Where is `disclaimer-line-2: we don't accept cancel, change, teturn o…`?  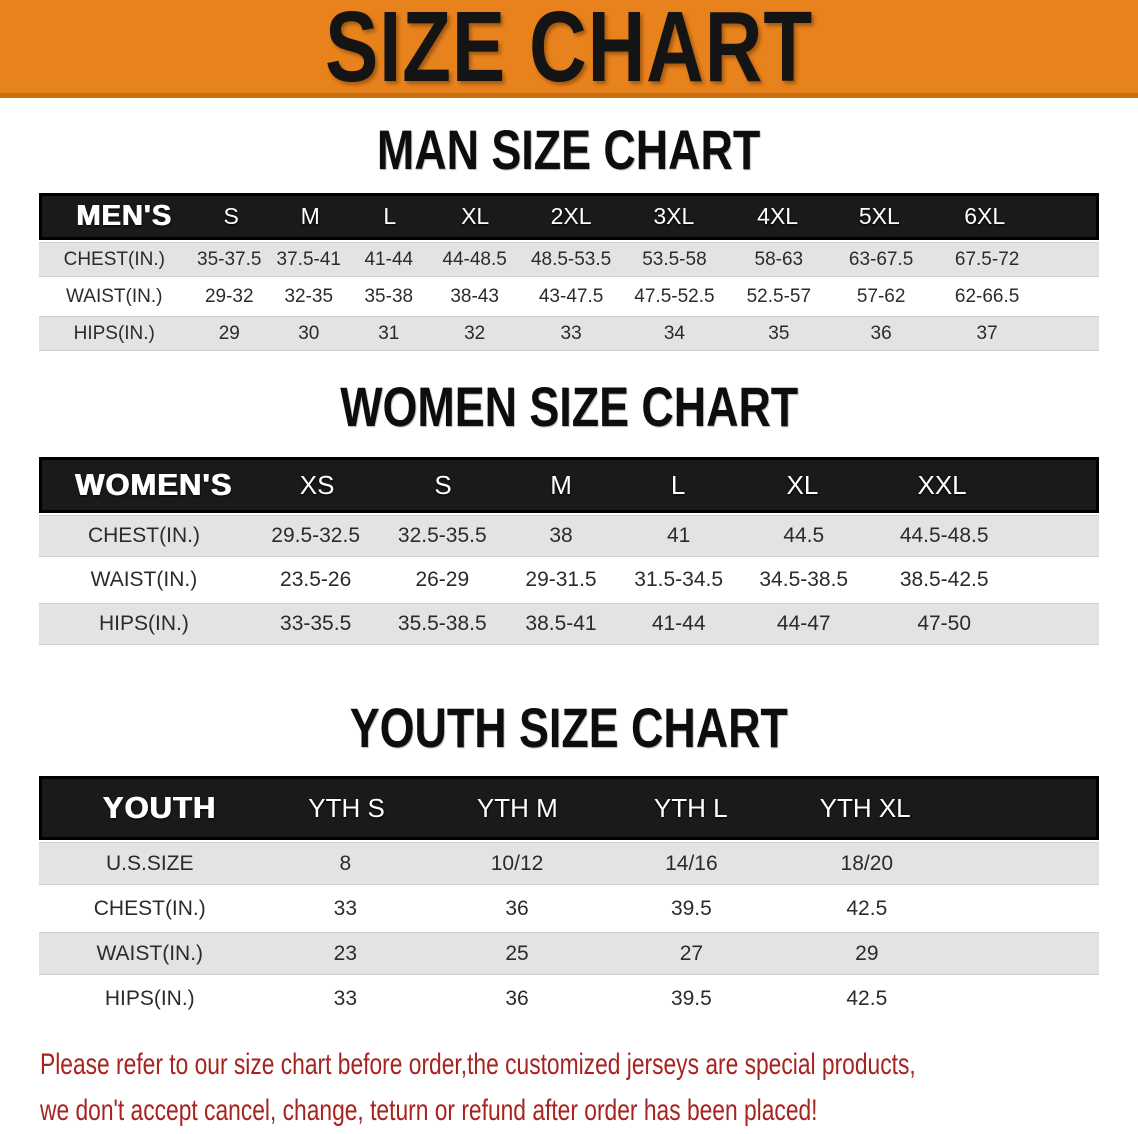 disclaimer-line-2: we don't accept cancel, change, teturn o… is located at coordinates (429, 1110).